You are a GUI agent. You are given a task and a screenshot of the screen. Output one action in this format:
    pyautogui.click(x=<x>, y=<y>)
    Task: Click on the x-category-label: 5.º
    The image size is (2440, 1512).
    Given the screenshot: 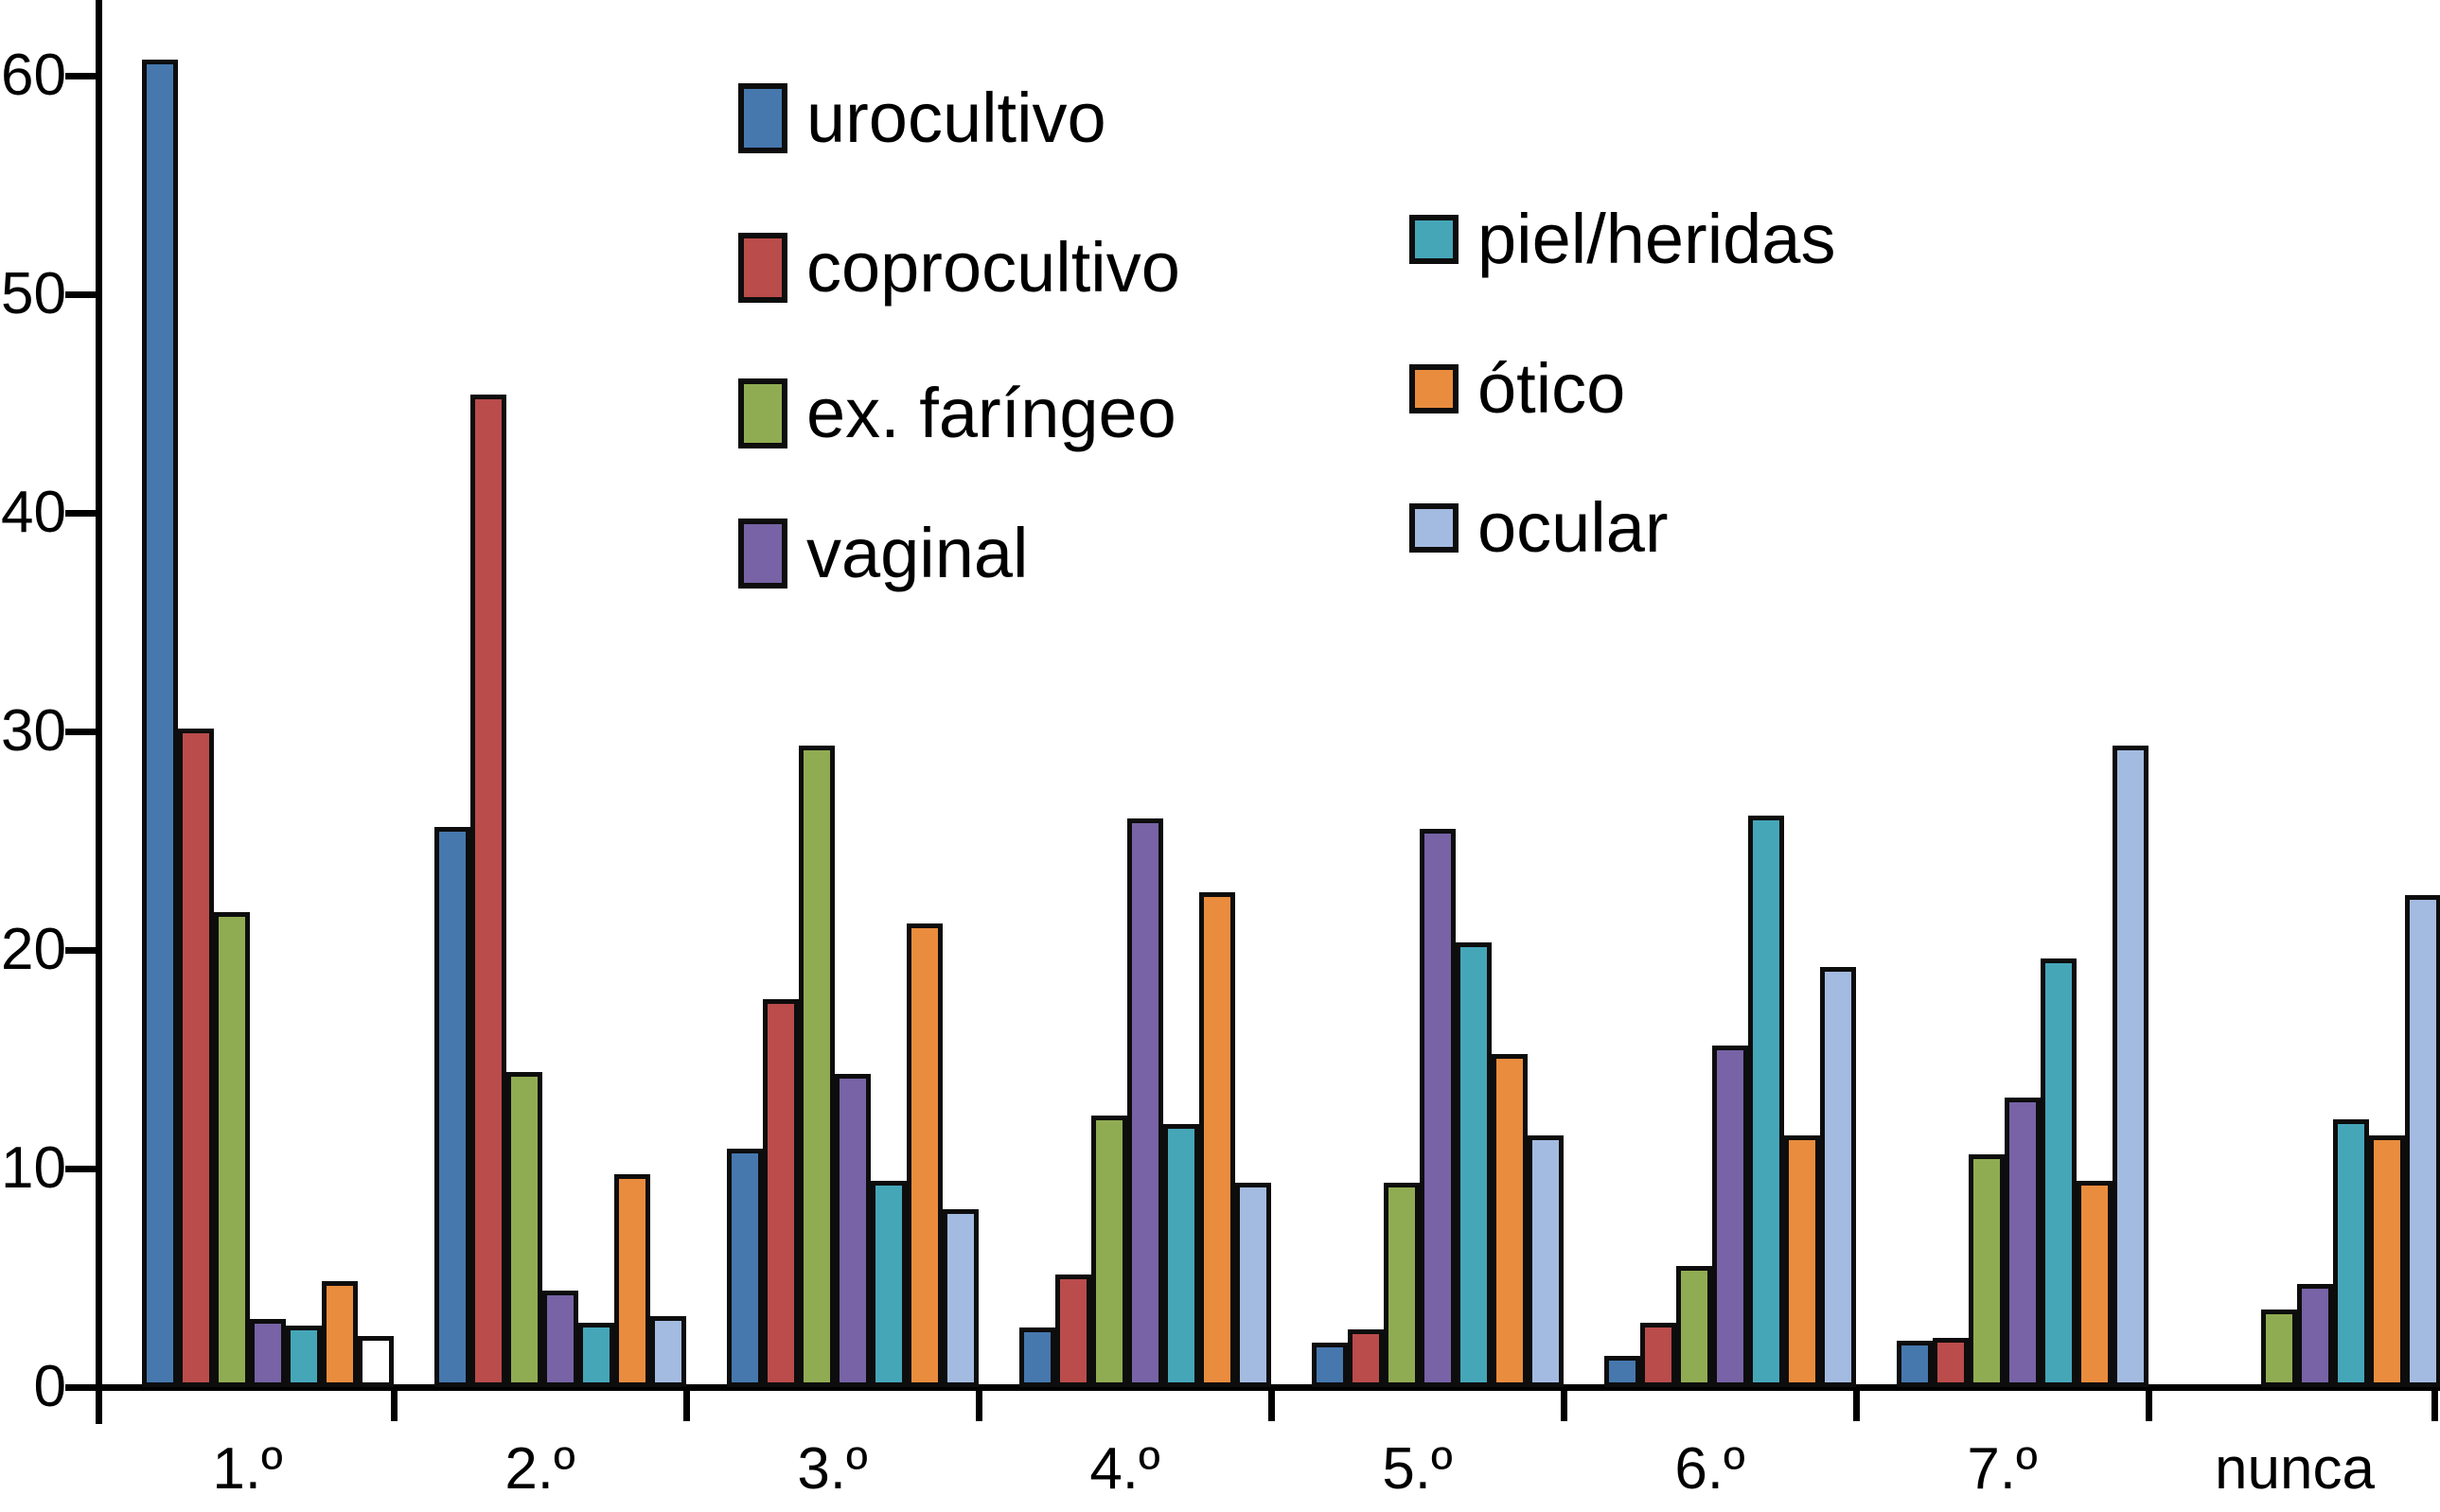 What is the action you would take?
    pyautogui.click(x=1417, y=1469)
    